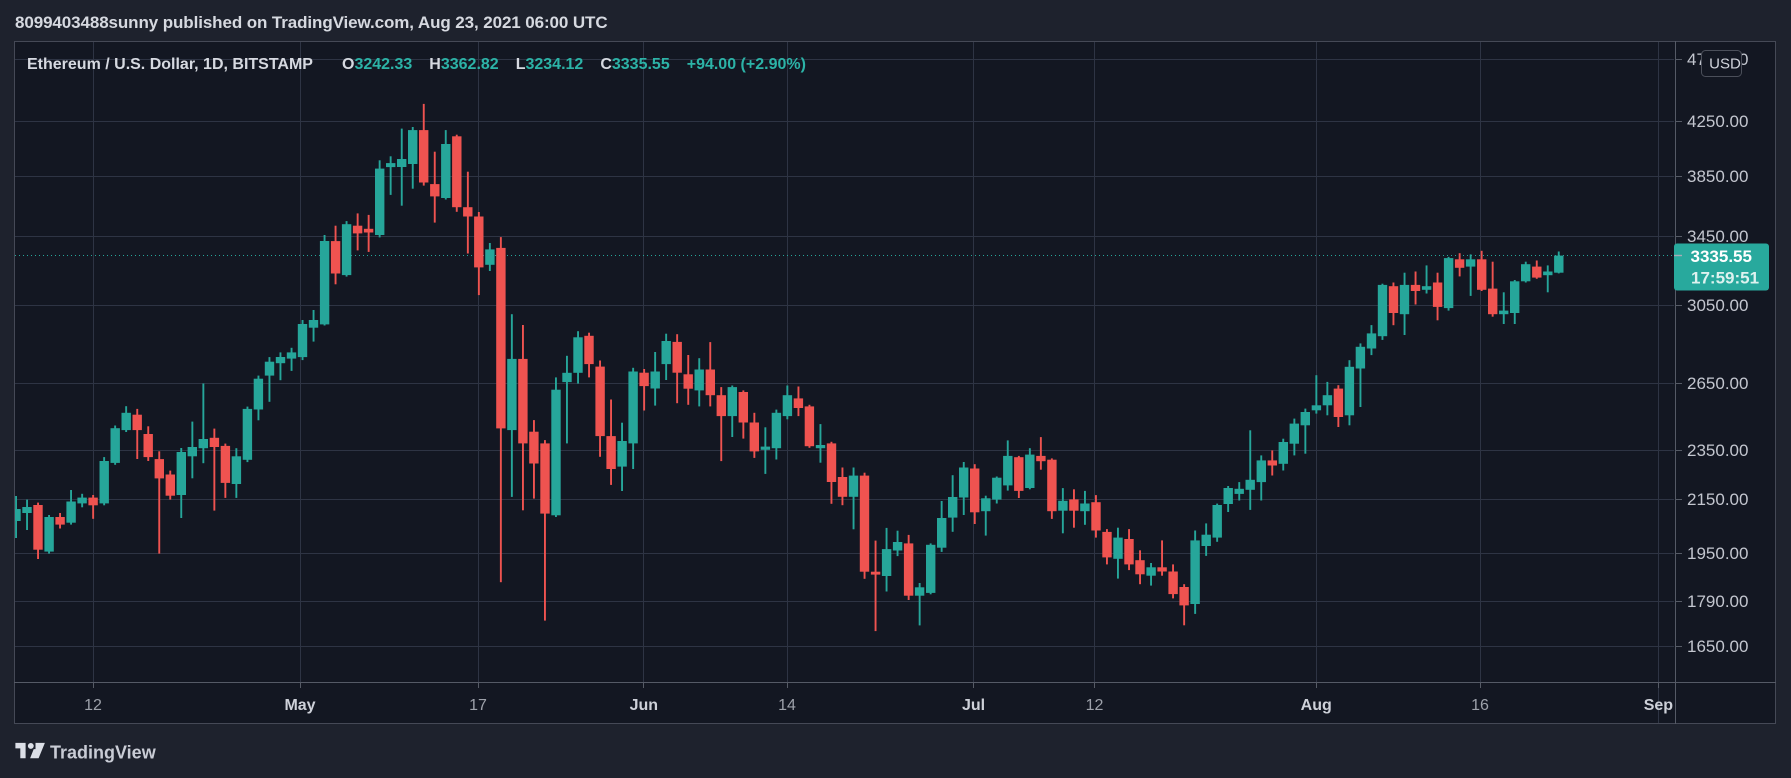 This screenshot has width=1791, height=778. I want to click on svg-text: Sep, so click(1659, 705).